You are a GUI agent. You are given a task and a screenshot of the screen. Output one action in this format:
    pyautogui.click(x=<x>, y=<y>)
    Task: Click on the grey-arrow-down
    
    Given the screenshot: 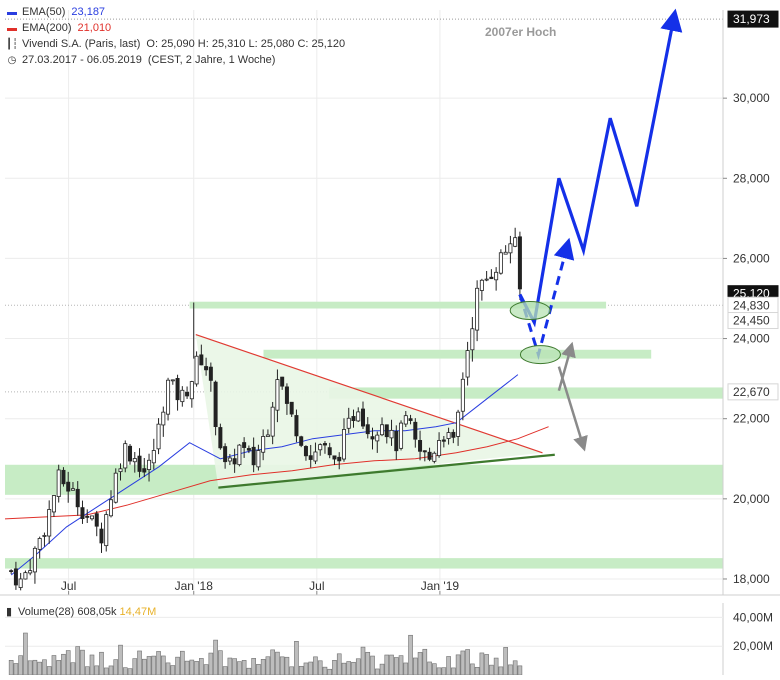 What is the action you would take?
    pyautogui.click(x=572, y=409)
    